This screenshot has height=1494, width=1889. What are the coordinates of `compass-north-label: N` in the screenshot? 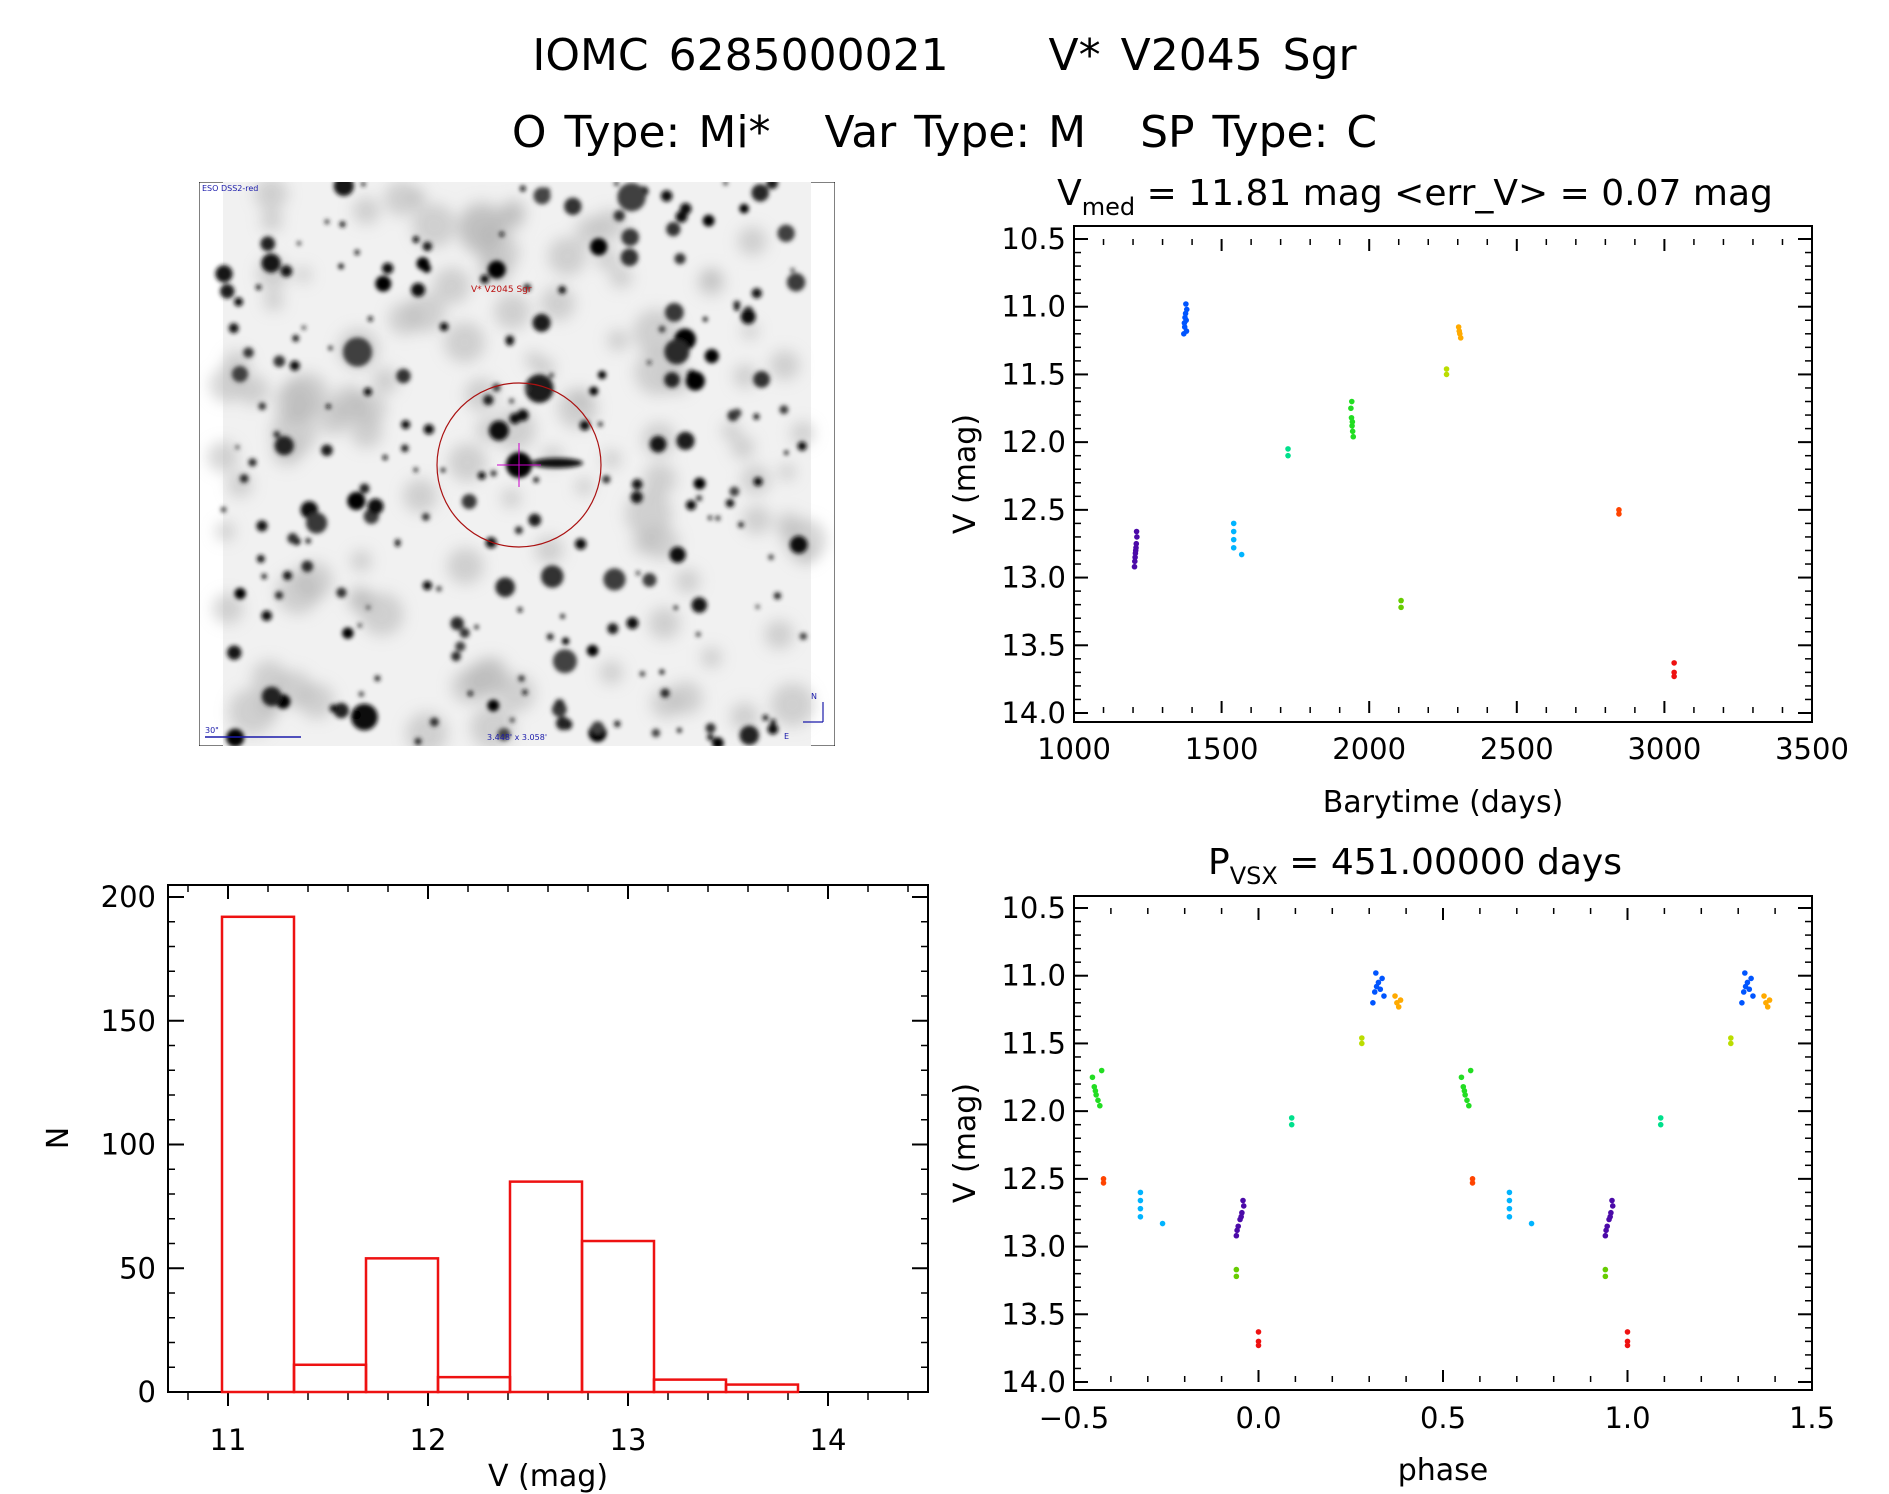 It's located at (814, 696).